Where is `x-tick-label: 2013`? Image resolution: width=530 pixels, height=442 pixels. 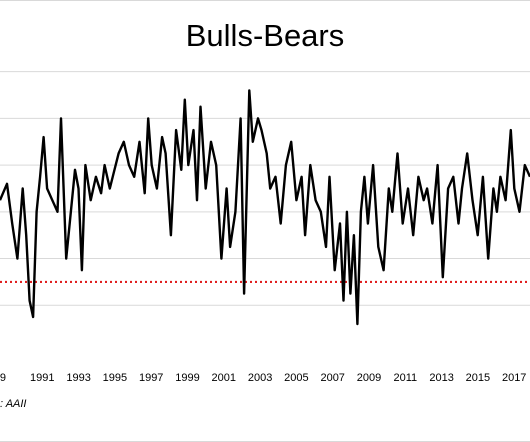
x-tick-label: 2013 is located at coordinates (441, 378).